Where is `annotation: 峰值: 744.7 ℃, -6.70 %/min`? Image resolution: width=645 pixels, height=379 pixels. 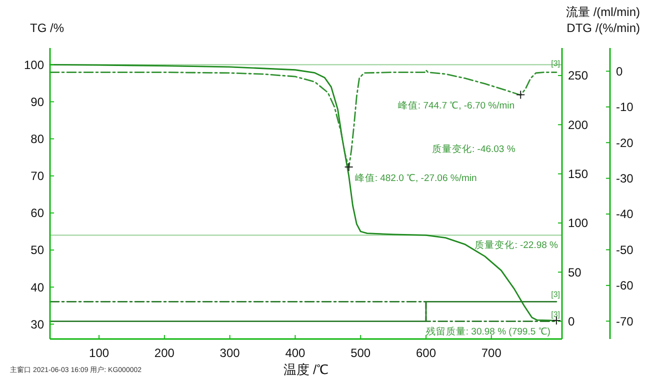 annotation: 峰值: 744.7 ℃, -6.70 %/min is located at coordinates (456, 106).